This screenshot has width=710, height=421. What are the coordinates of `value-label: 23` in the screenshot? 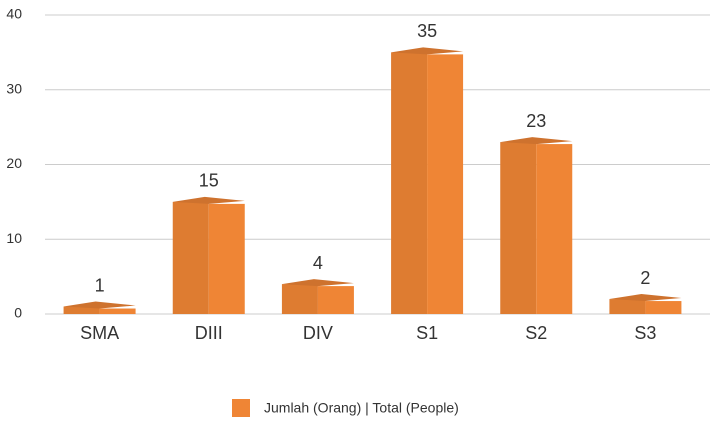 It's located at (536, 121).